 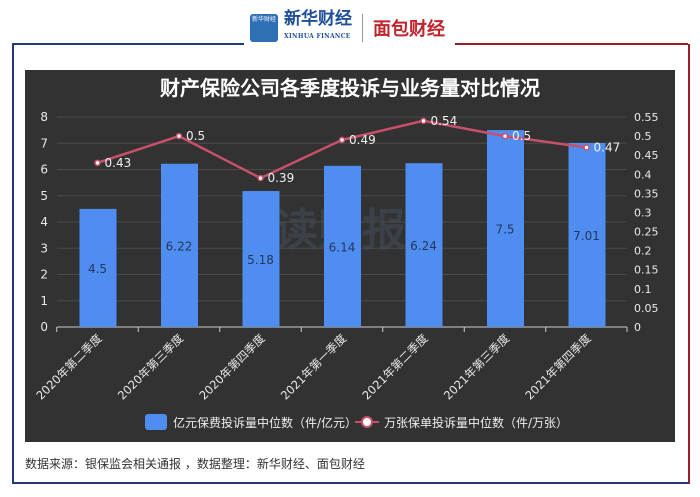 What do you see at coordinates (281, 178) in the screenshot?
I see `line-data-label: 0.39` at bounding box center [281, 178].